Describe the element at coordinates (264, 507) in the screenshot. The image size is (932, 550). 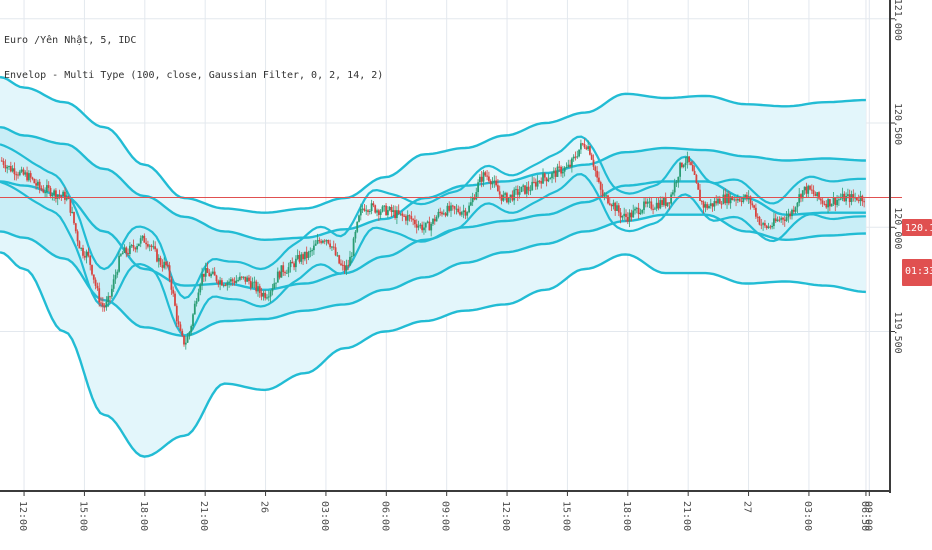
I see `x-tick-label: 26` at that location.